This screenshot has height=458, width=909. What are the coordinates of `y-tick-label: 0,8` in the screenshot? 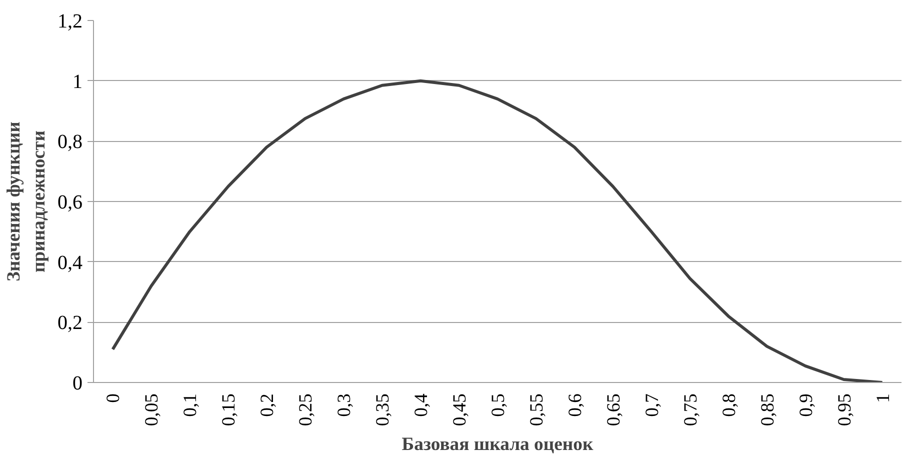 It's located at (70, 142).